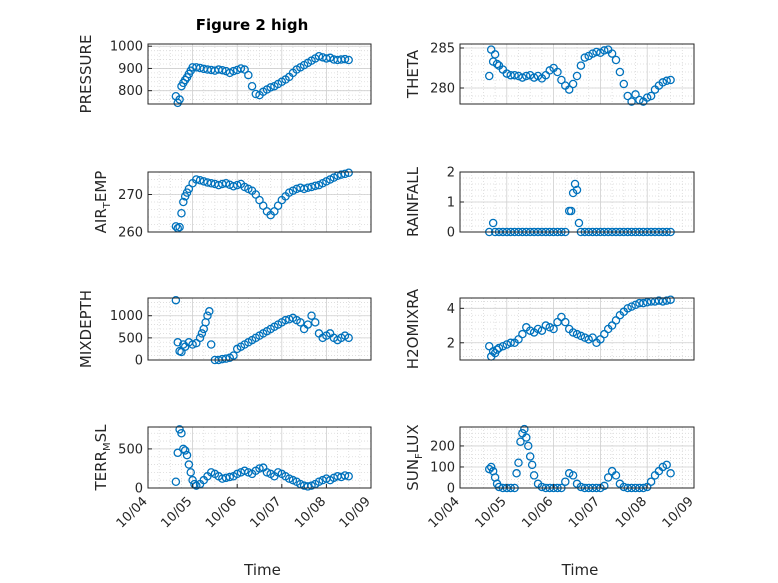  Describe the element at coordinates (442, 446) in the screenshot. I see `y-tick-label: 200` at that location.